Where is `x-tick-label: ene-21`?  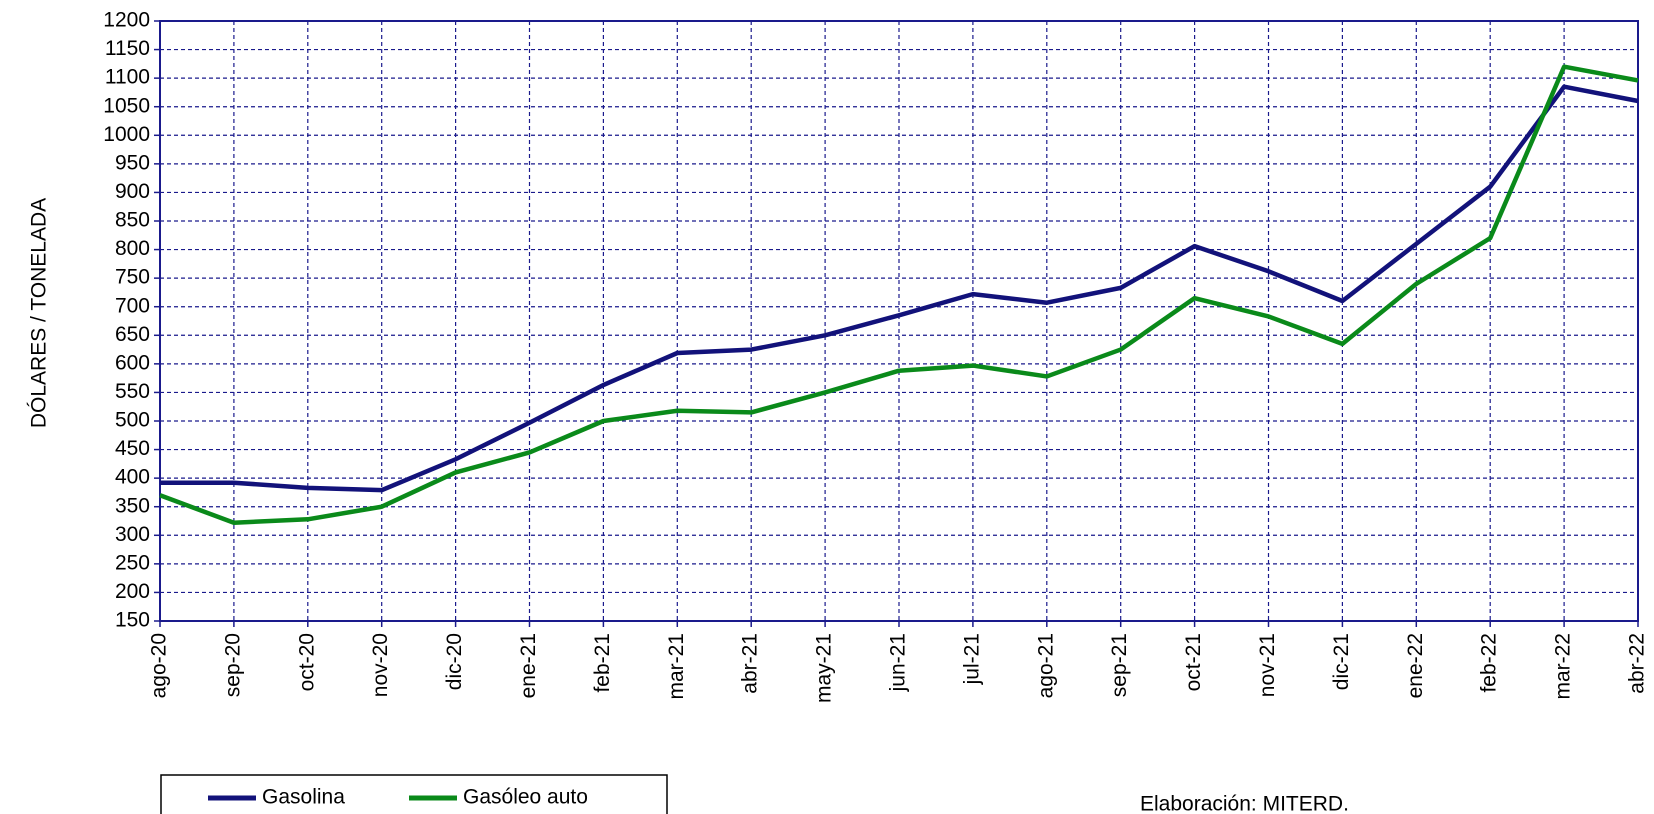
x-tick-label: ene-21 is located at coordinates (528, 665).